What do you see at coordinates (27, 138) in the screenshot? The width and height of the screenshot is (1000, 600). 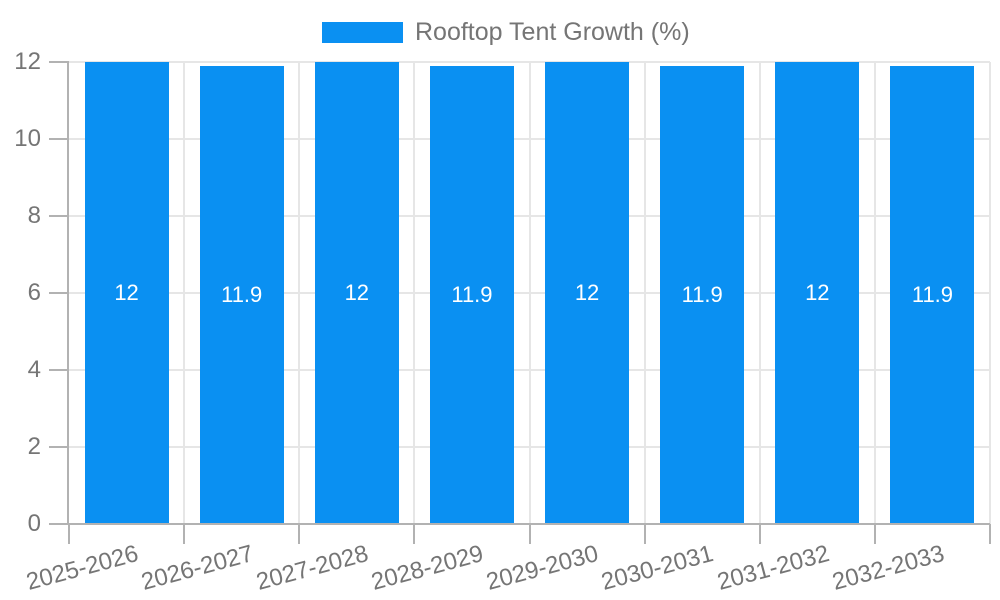 I see `y-tick-label: 10` at bounding box center [27, 138].